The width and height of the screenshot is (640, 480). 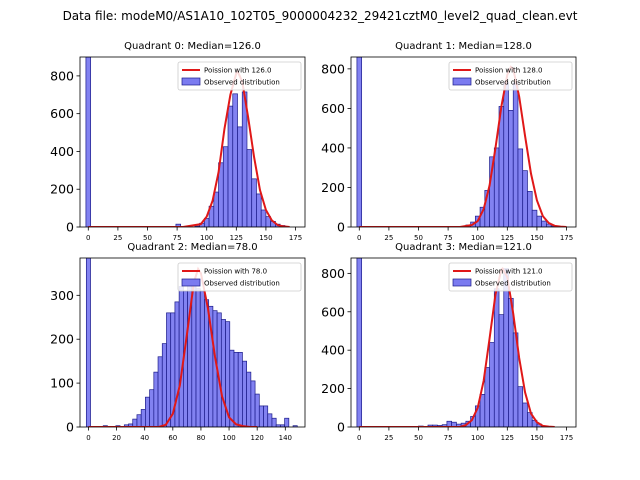 What do you see at coordinates (333, 147) in the screenshot?
I see `y-tick-label: 400` at bounding box center [333, 147].